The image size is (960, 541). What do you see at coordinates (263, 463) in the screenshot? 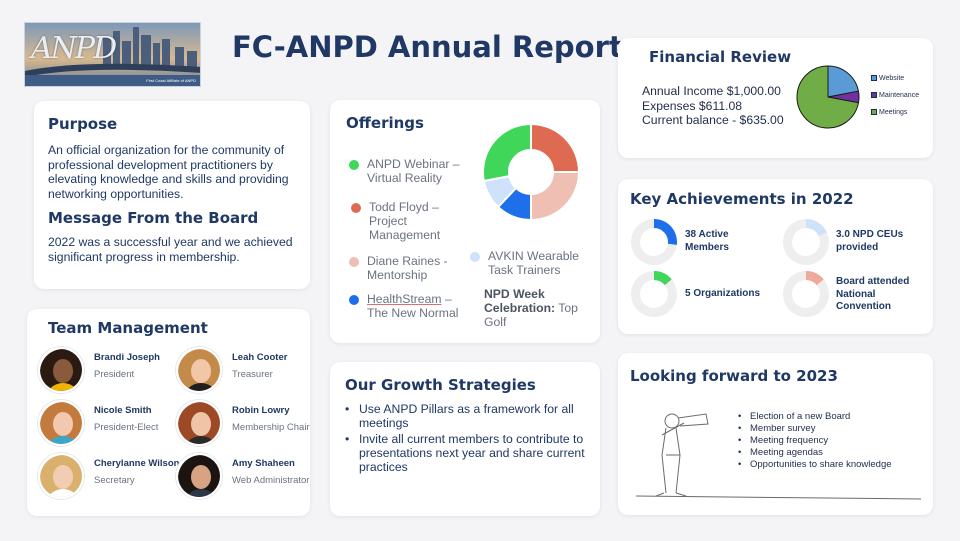
I see `member-name: Amy Shaheen` at bounding box center [263, 463].